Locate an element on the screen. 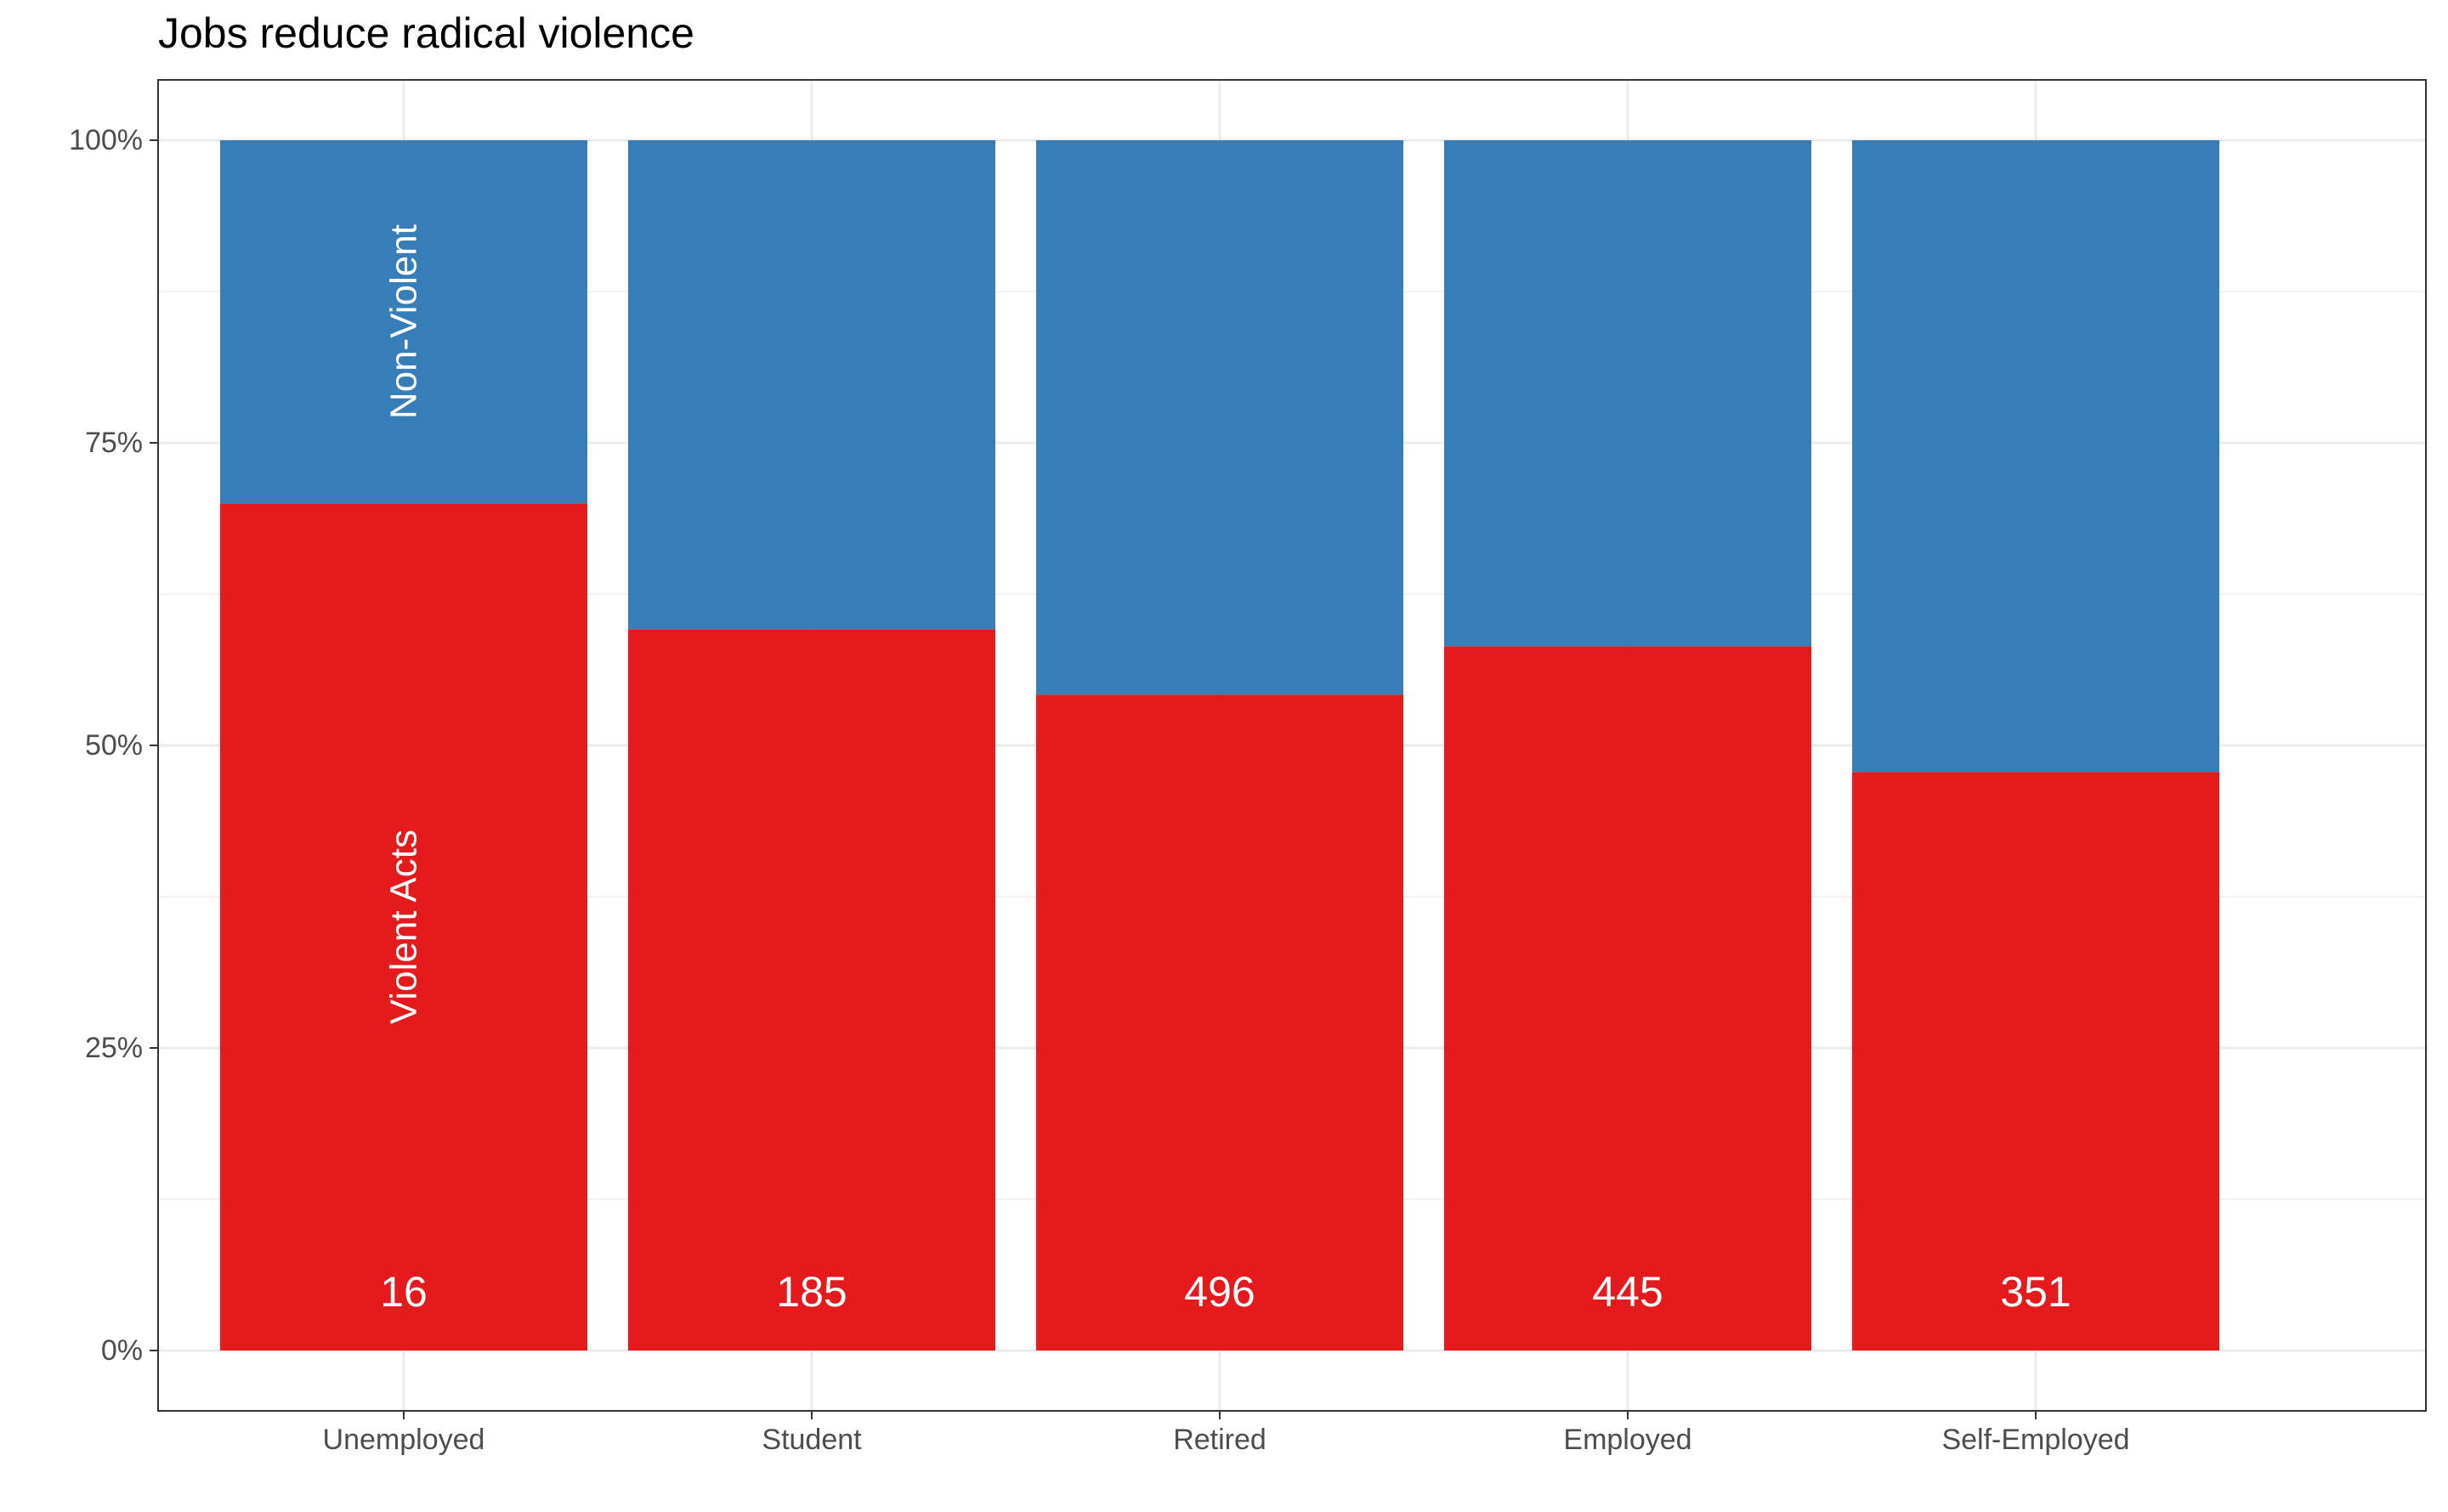 The height and width of the screenshot is (1512, 2448). segment-label-violent-acts: Violent Acts is located at coordinates (404, 927).